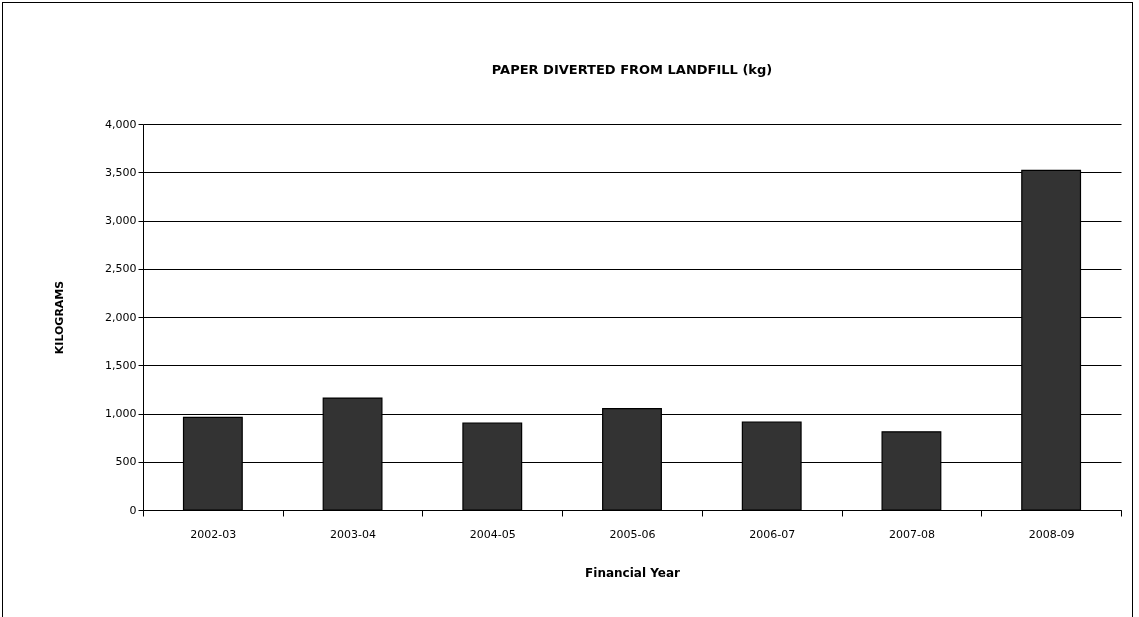 The width and height of the screenshot is (1139, 617). Describe the element at coordinates (133, 510) in the screenshot. I see `y-tick-label: 0` at that location.